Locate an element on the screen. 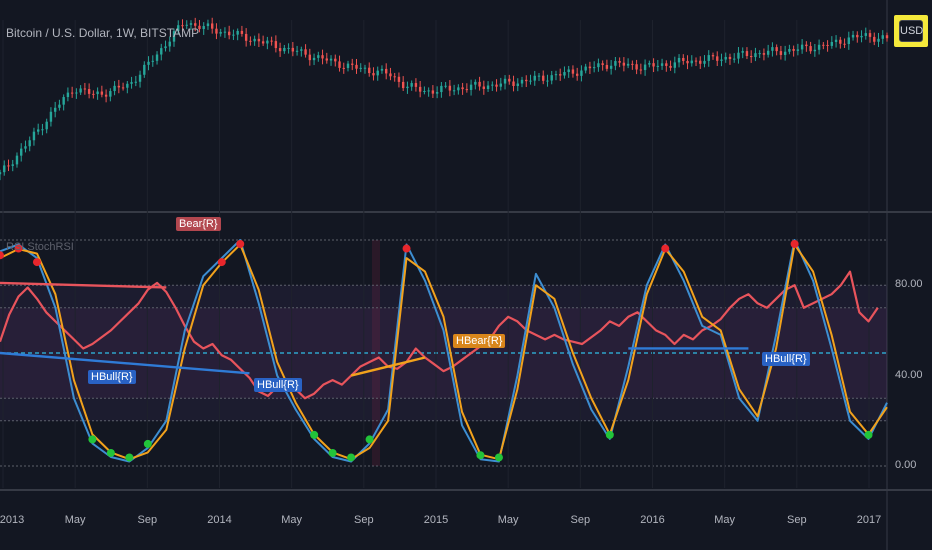 The height and width of the screenshot is (550, 932). x-tick-label: 2014 is located at coordinates (219, 520).